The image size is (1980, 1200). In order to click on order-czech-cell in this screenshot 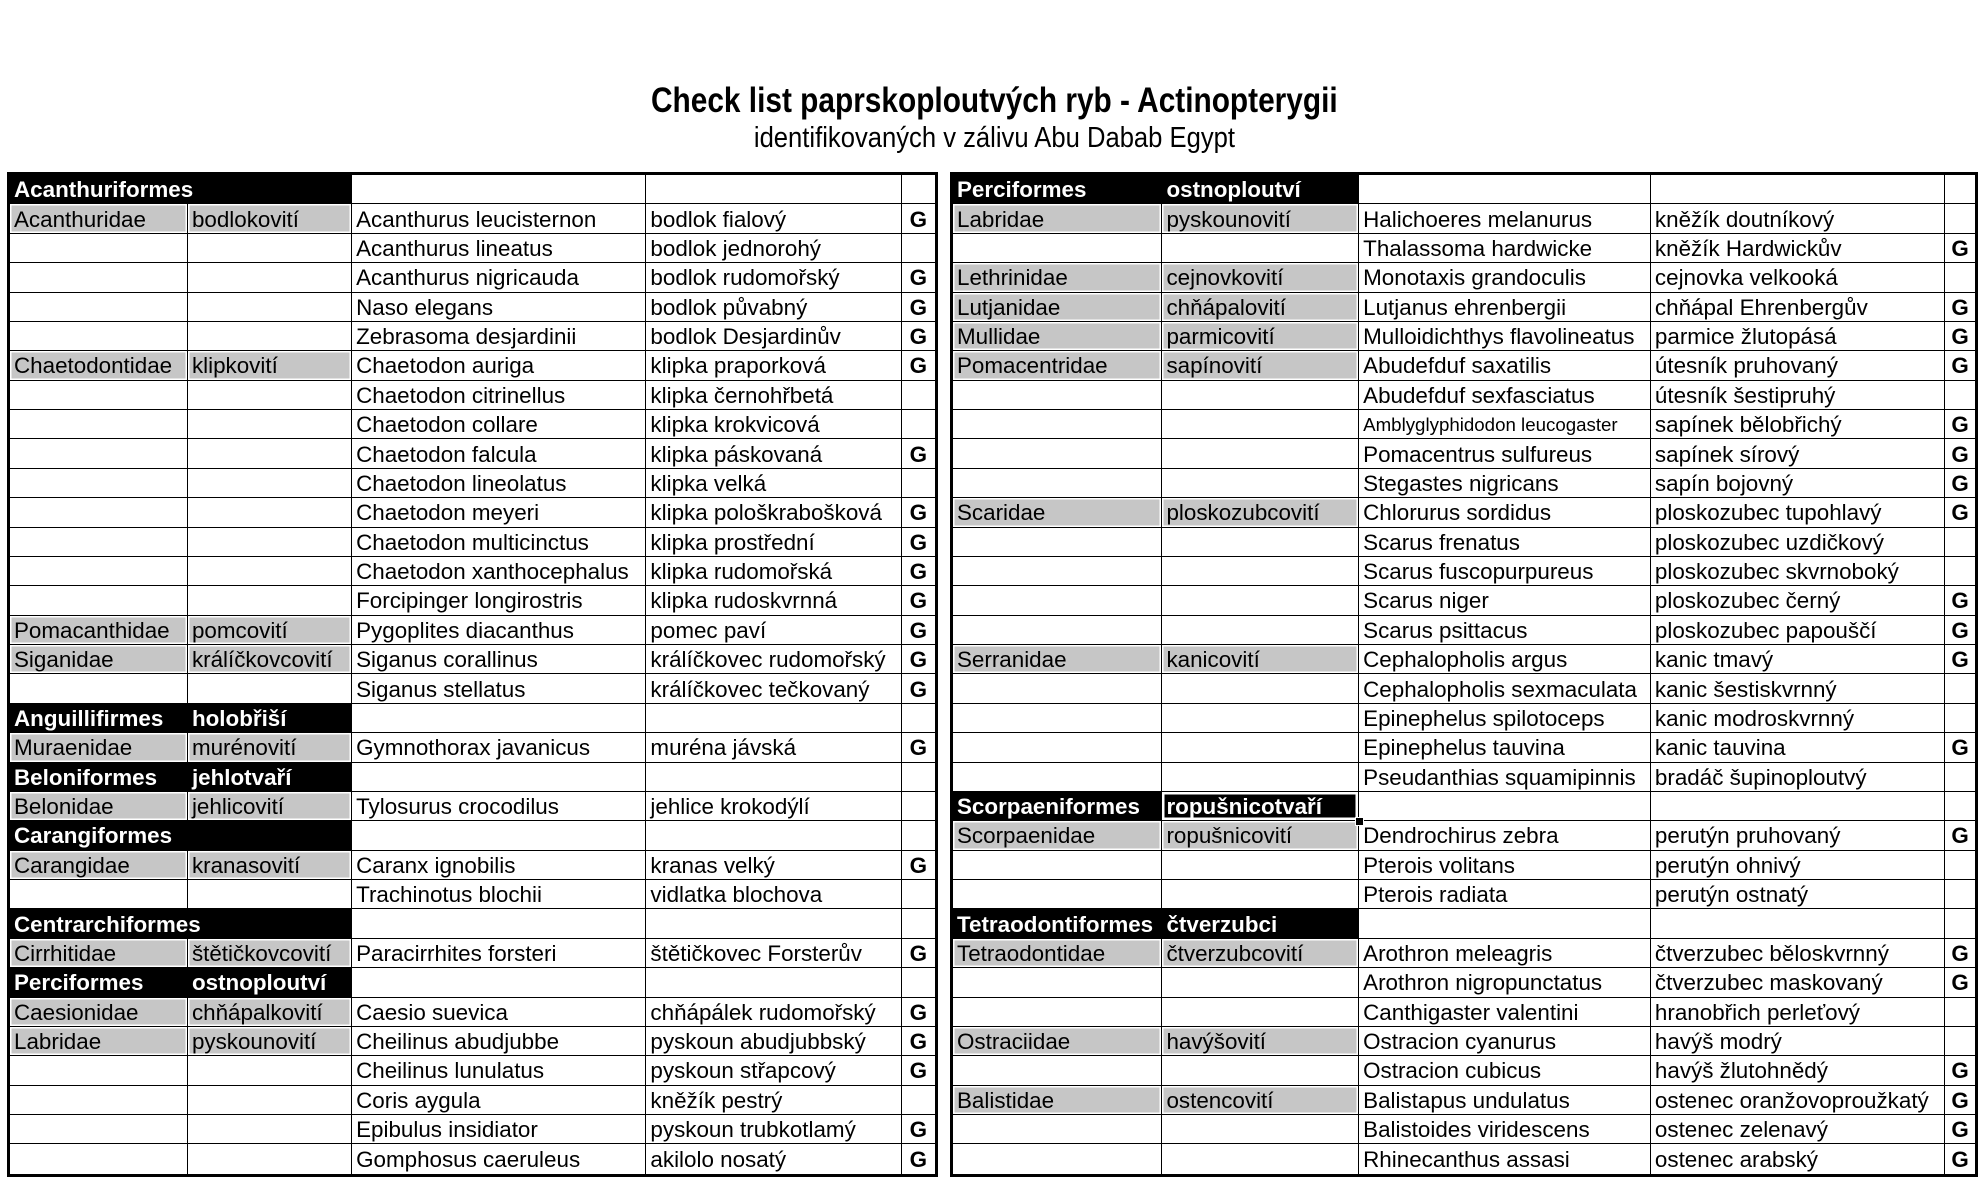, I will do `click(270, 924)`.